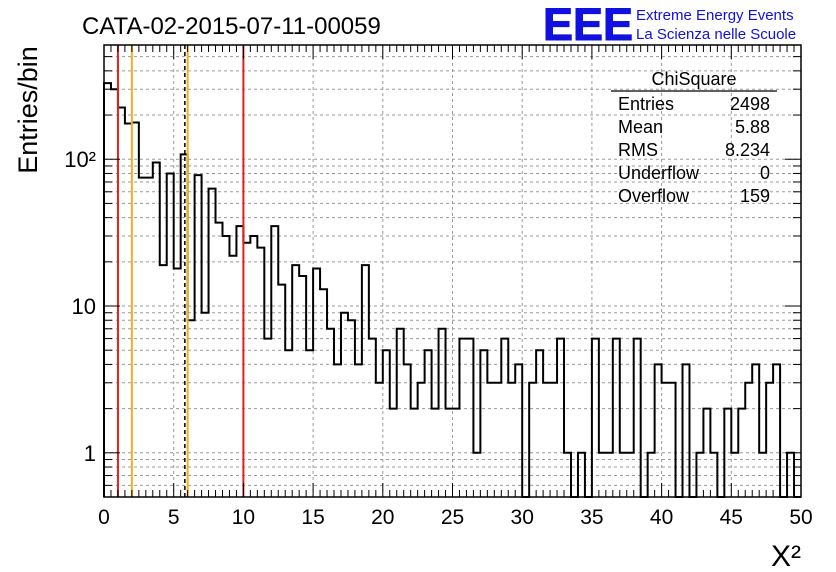 Image resolution: width=836 pixels, height=572 pixels. I want to click on stats-label-entries: Entries, so click(646, 104).